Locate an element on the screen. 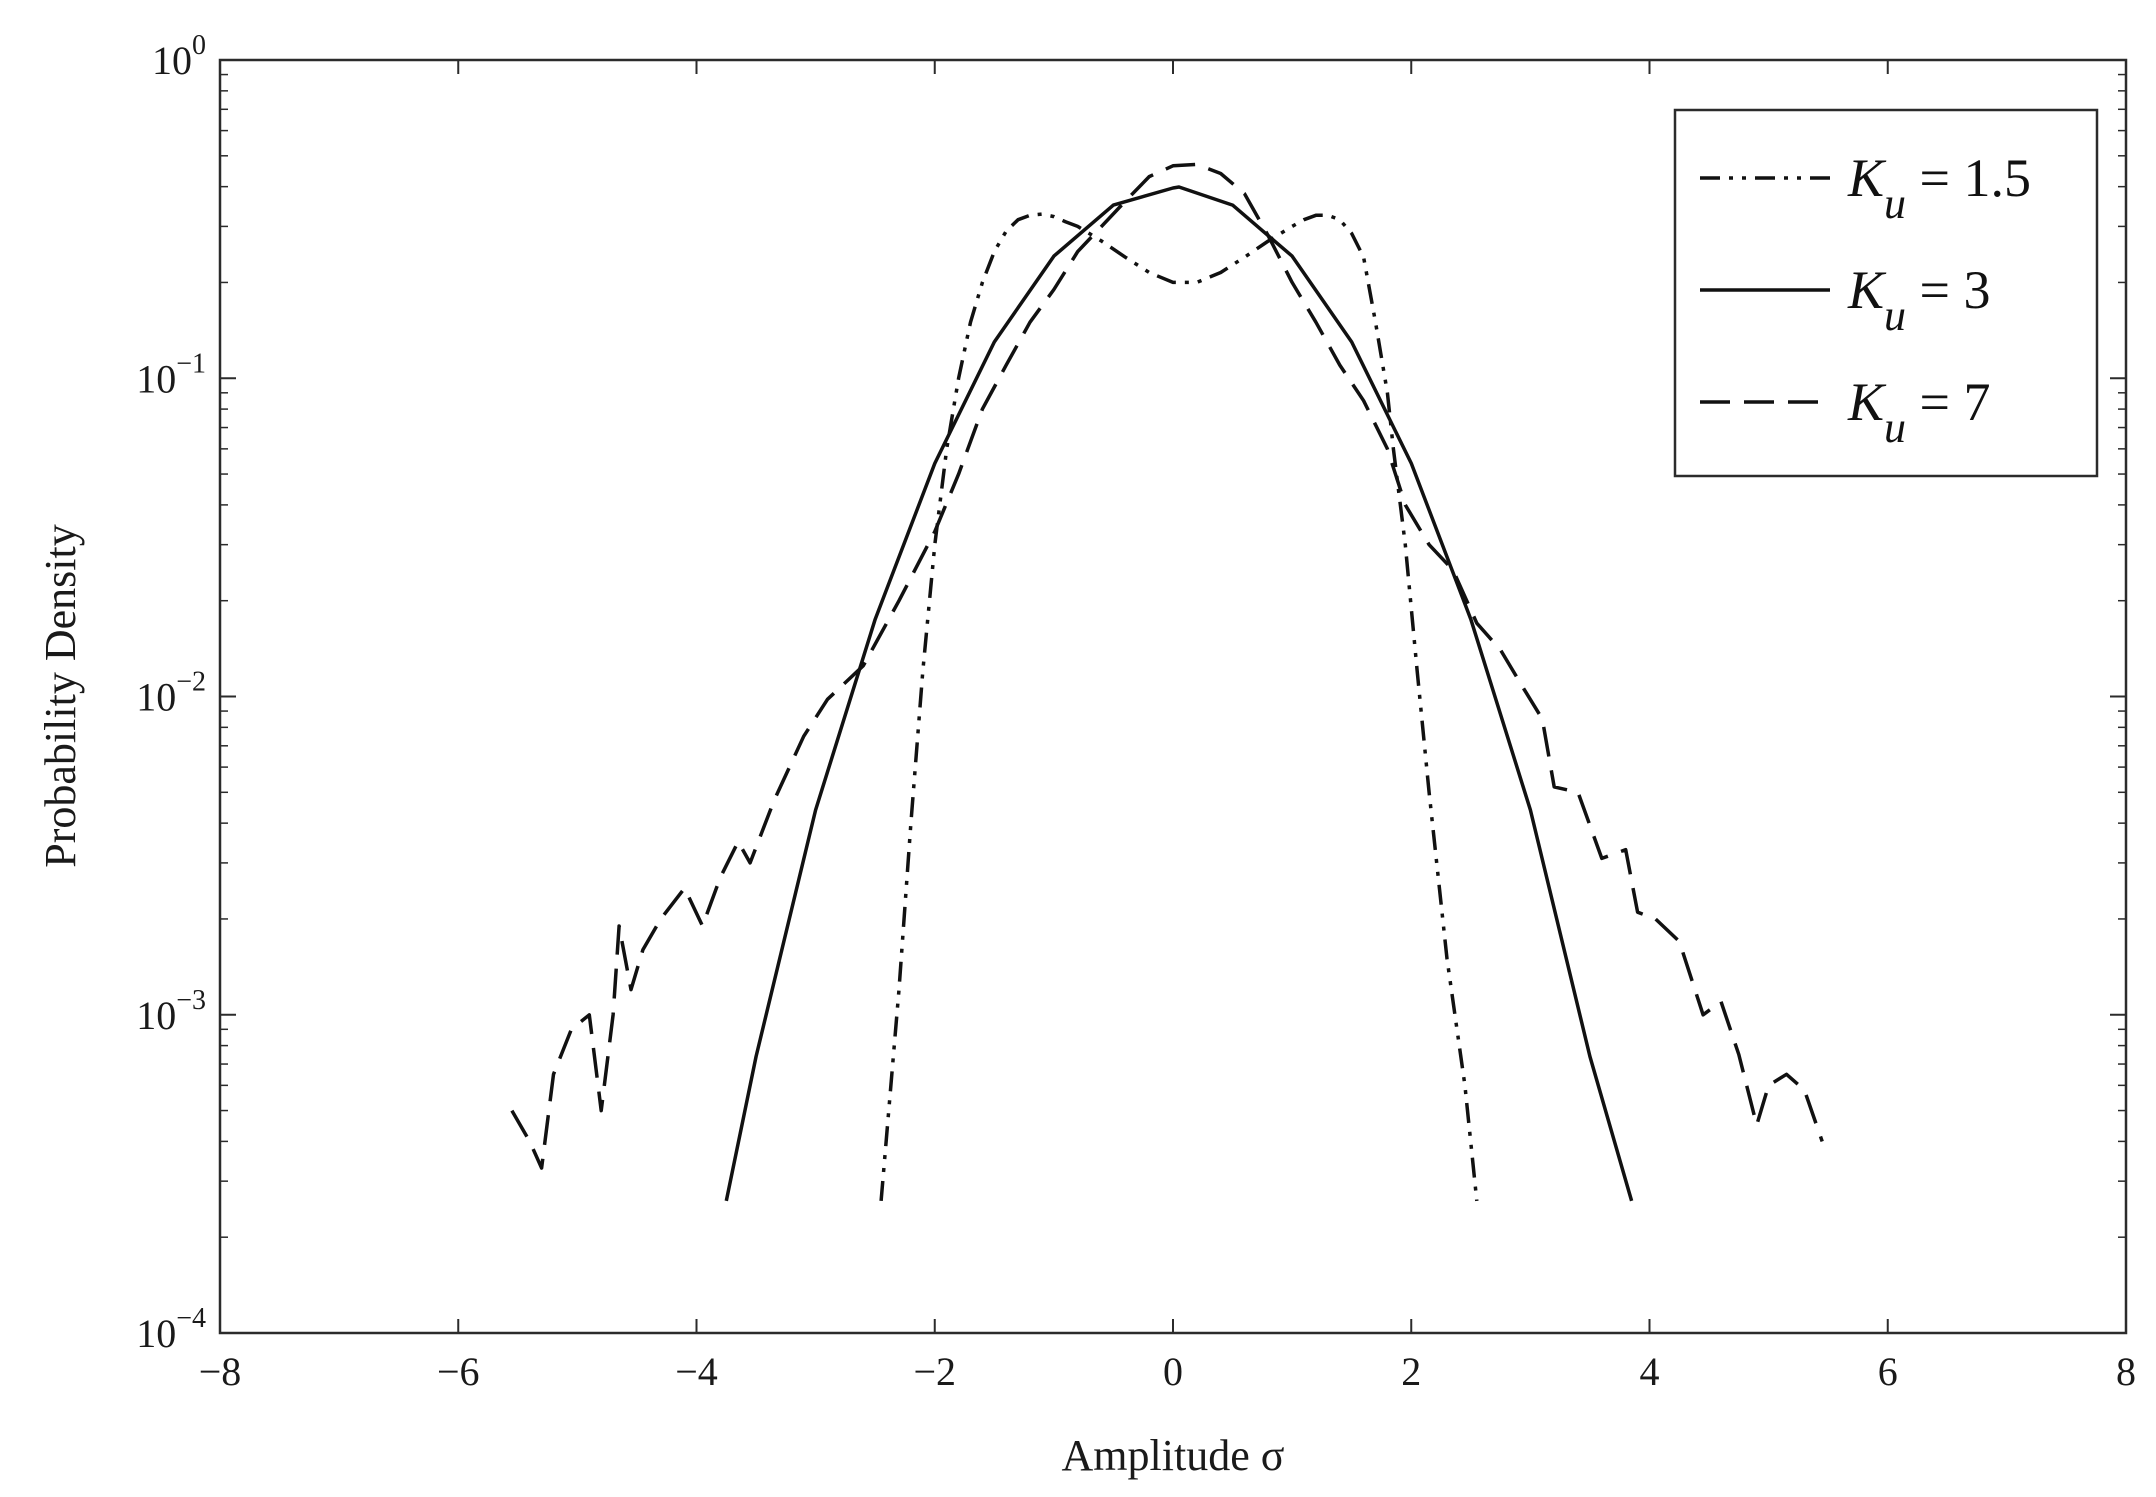 The image size is (2156, 1497). x-tick-label: −4 is located at coordinates (696, 1371).